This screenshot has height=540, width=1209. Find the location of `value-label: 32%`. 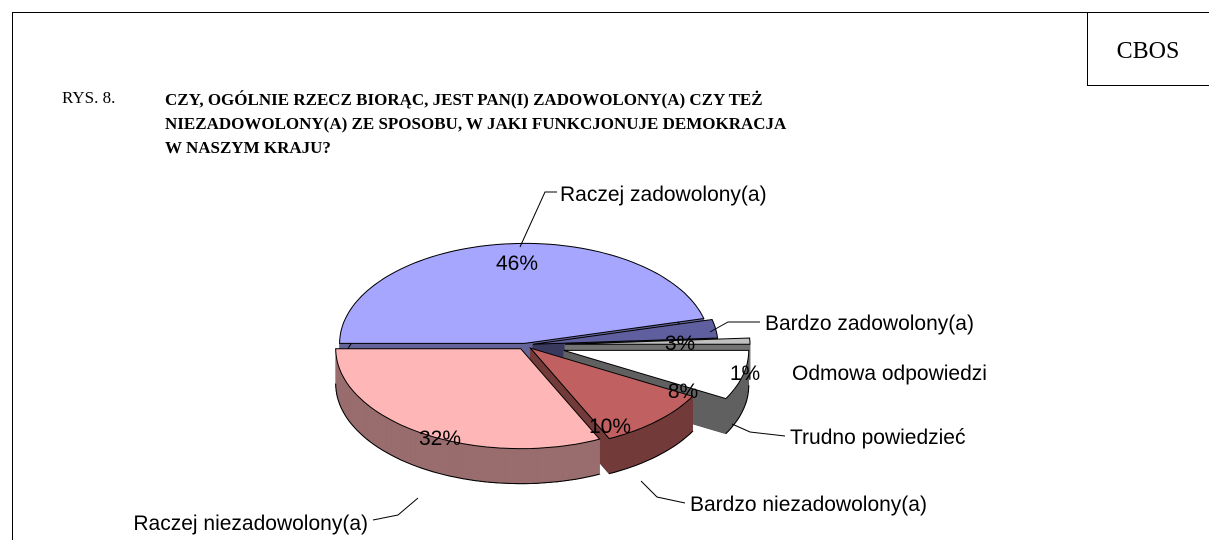

value-label: 32% is located at coordinates (440, 438).